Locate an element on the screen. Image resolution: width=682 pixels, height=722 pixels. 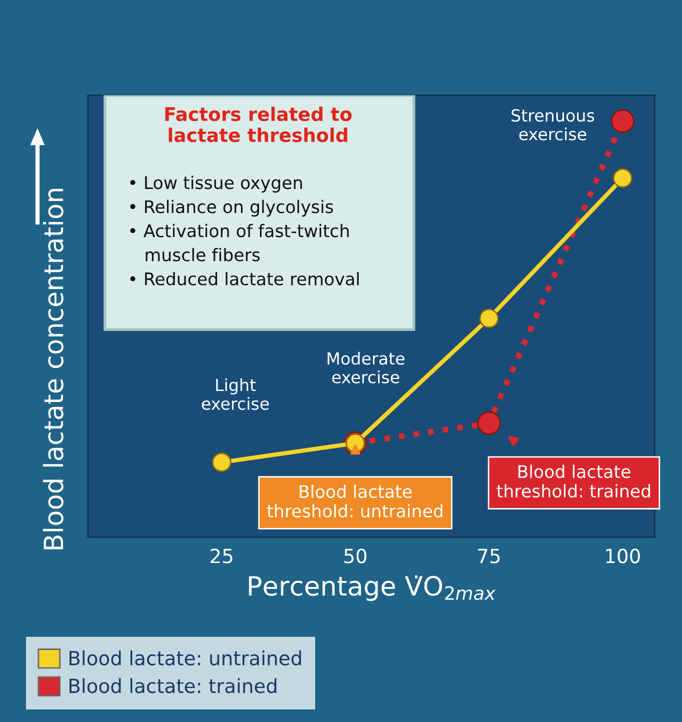
annotation: Strenuous exercise is located at coordinates (553, 124).